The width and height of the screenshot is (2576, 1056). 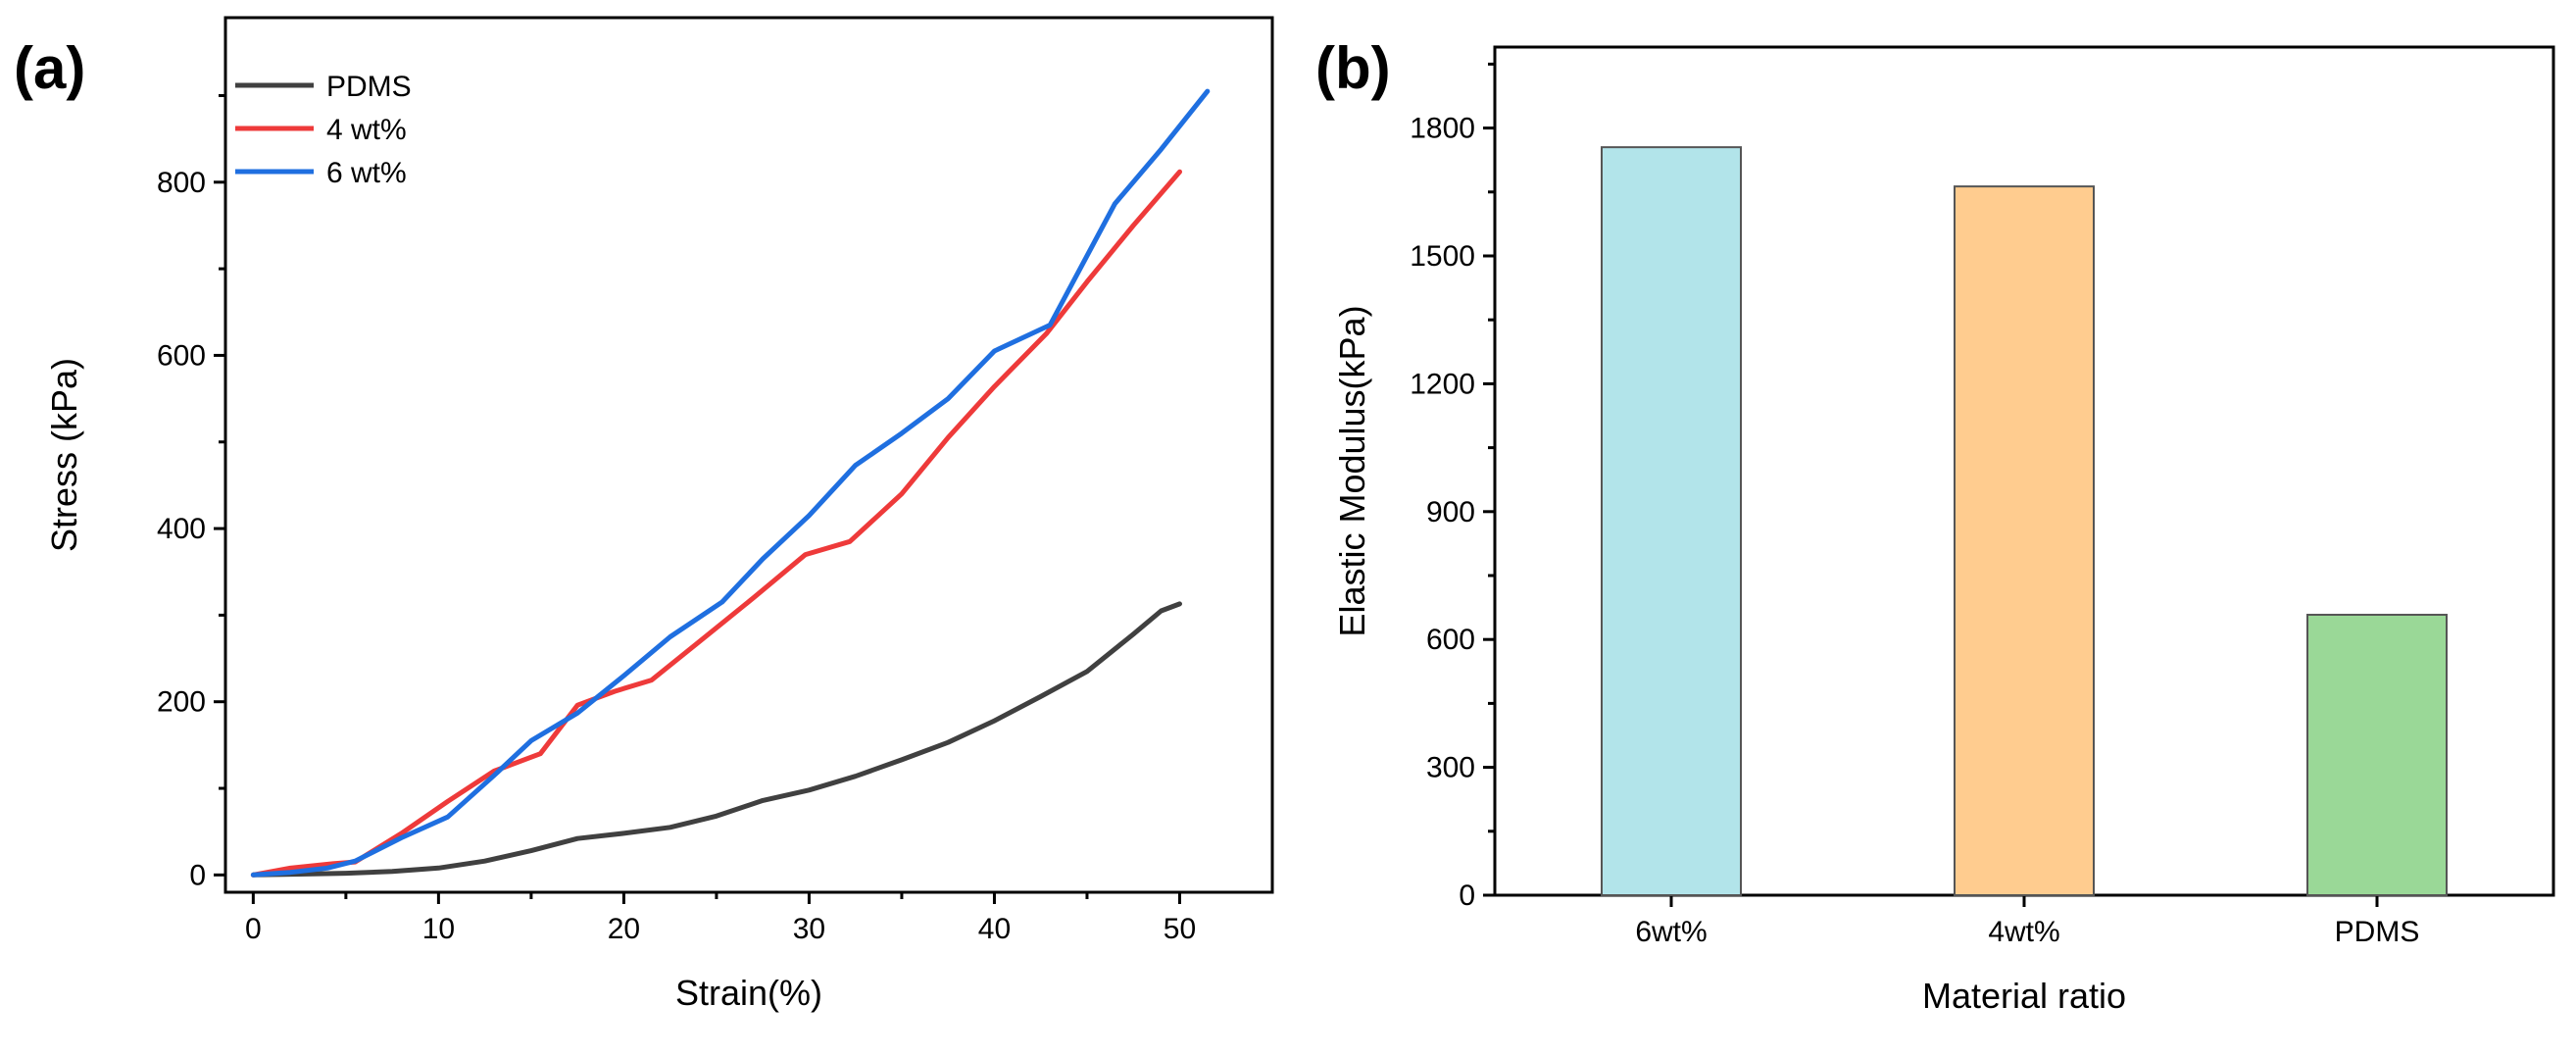 I want to click on x-tick-label: 10, so click(x=438, y=929).